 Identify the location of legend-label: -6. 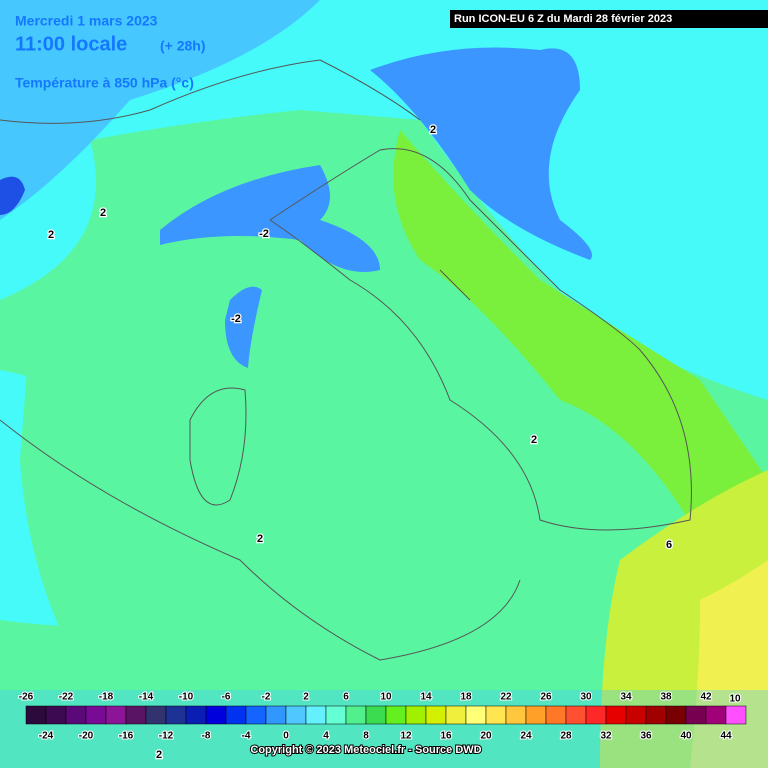
(226, 697).